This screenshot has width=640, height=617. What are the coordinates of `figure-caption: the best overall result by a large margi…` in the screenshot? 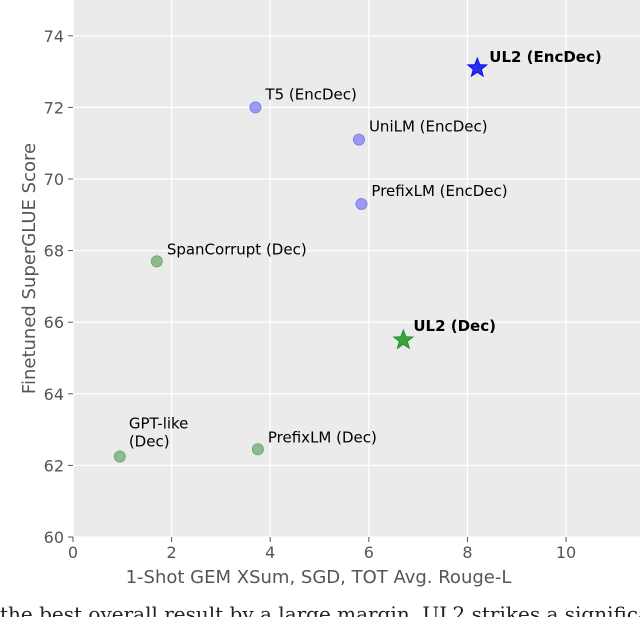 It's located at (320, 610).